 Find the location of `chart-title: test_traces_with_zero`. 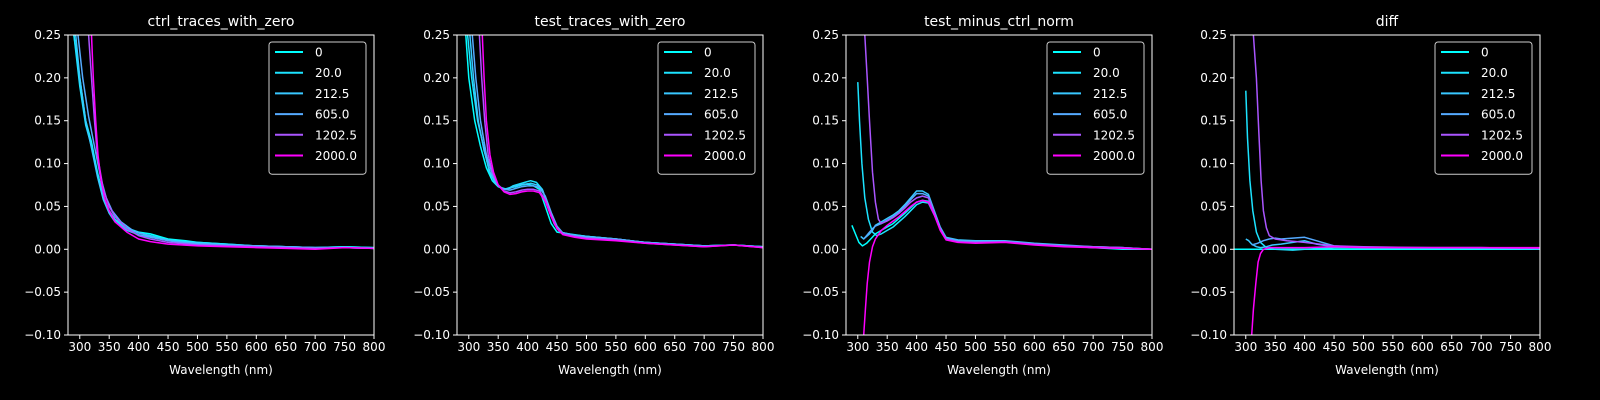

chart-title: test_traces_with_zero is located at coordinates (610, 22).